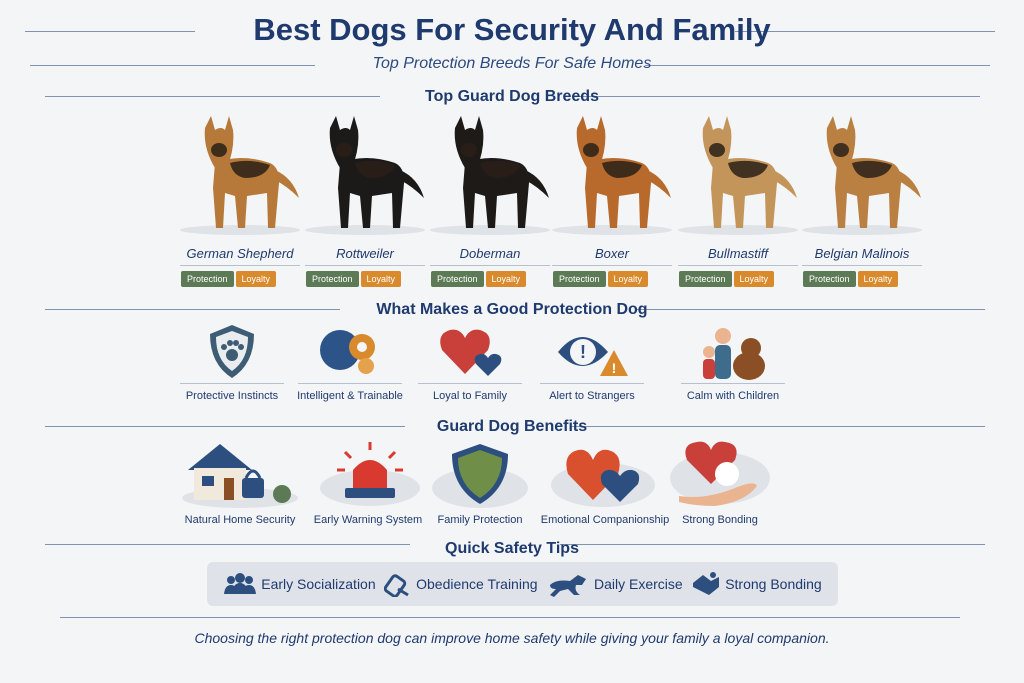 Image resolution: width=1024 pixels, height=683 pixels. I want to click on trait-label: Alert to Strangers, so click(592, 396).